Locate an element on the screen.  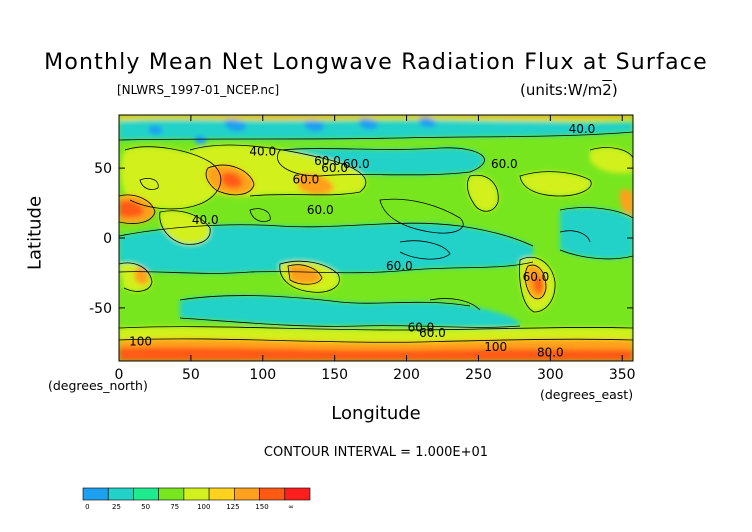
units-label: (units:W/m2) is located at coordinates (569, 90).